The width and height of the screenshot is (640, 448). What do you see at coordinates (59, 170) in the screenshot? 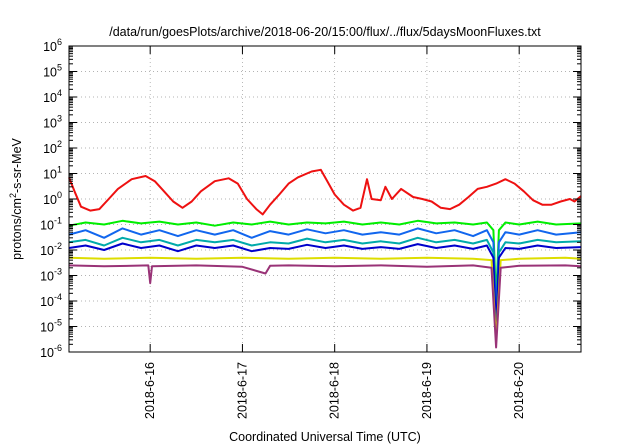
I see `y-tick-exponent: 1` at bounding box center [59, 170].